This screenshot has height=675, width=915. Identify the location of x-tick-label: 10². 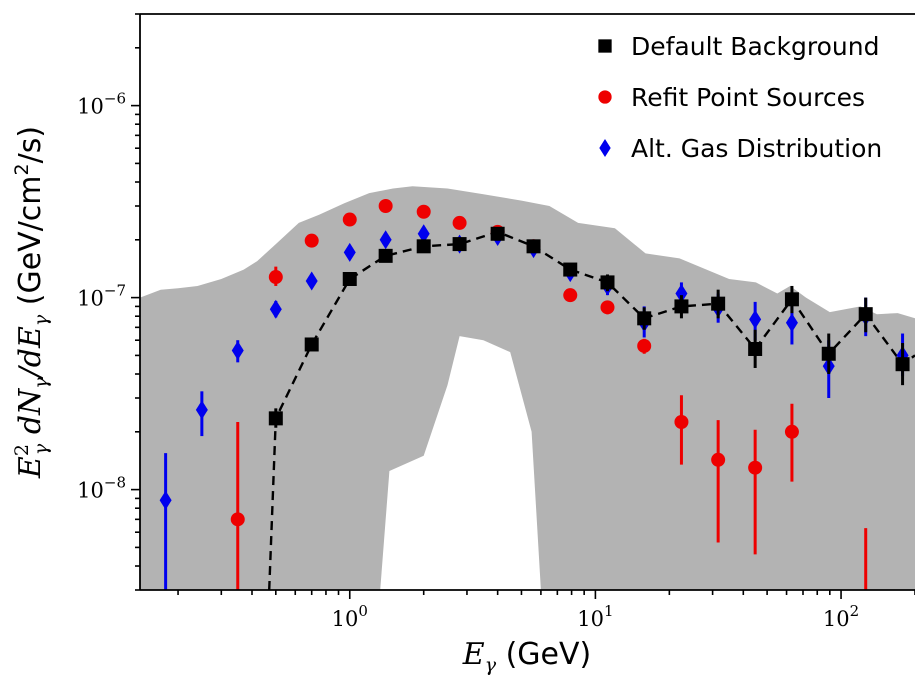
(841, 616).